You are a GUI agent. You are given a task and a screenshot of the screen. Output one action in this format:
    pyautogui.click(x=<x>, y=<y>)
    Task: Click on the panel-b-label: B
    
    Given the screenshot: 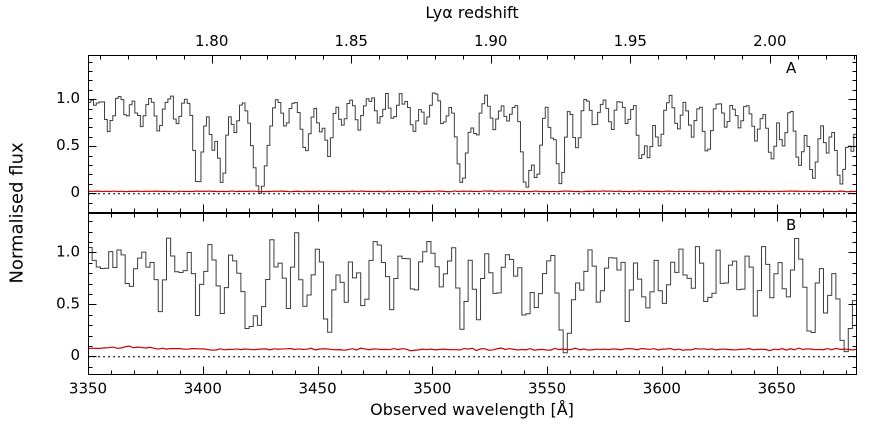 What is the action you would take?
    pyautogui.click(x=791, y=225)
    